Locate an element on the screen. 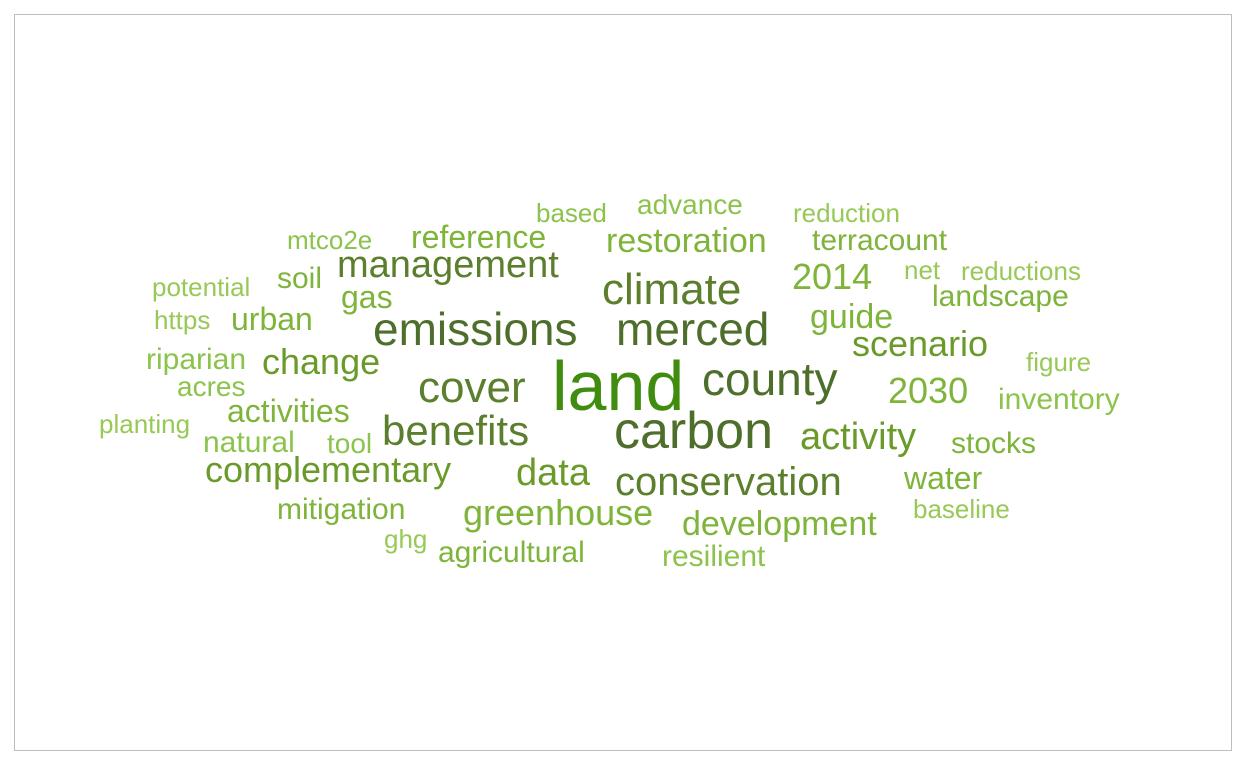  word-natural: natural is located at coordinates (249, 442).